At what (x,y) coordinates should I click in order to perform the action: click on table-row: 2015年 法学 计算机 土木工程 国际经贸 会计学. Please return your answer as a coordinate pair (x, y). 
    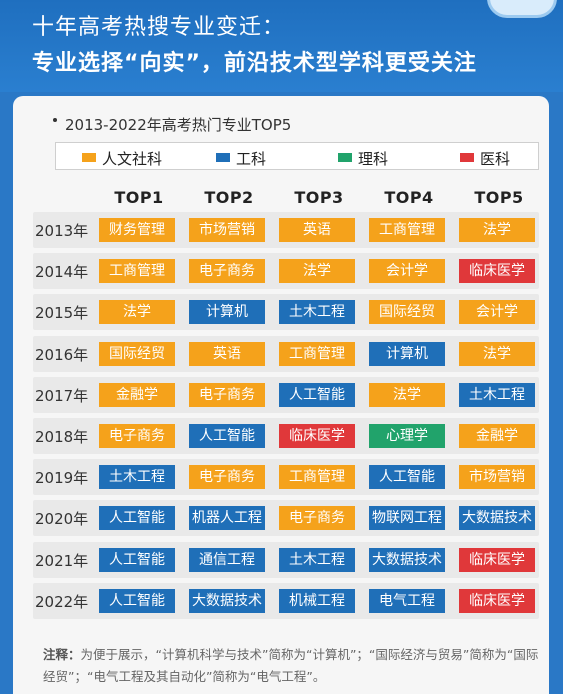
    Looking at the image, I should click on (286, 312).